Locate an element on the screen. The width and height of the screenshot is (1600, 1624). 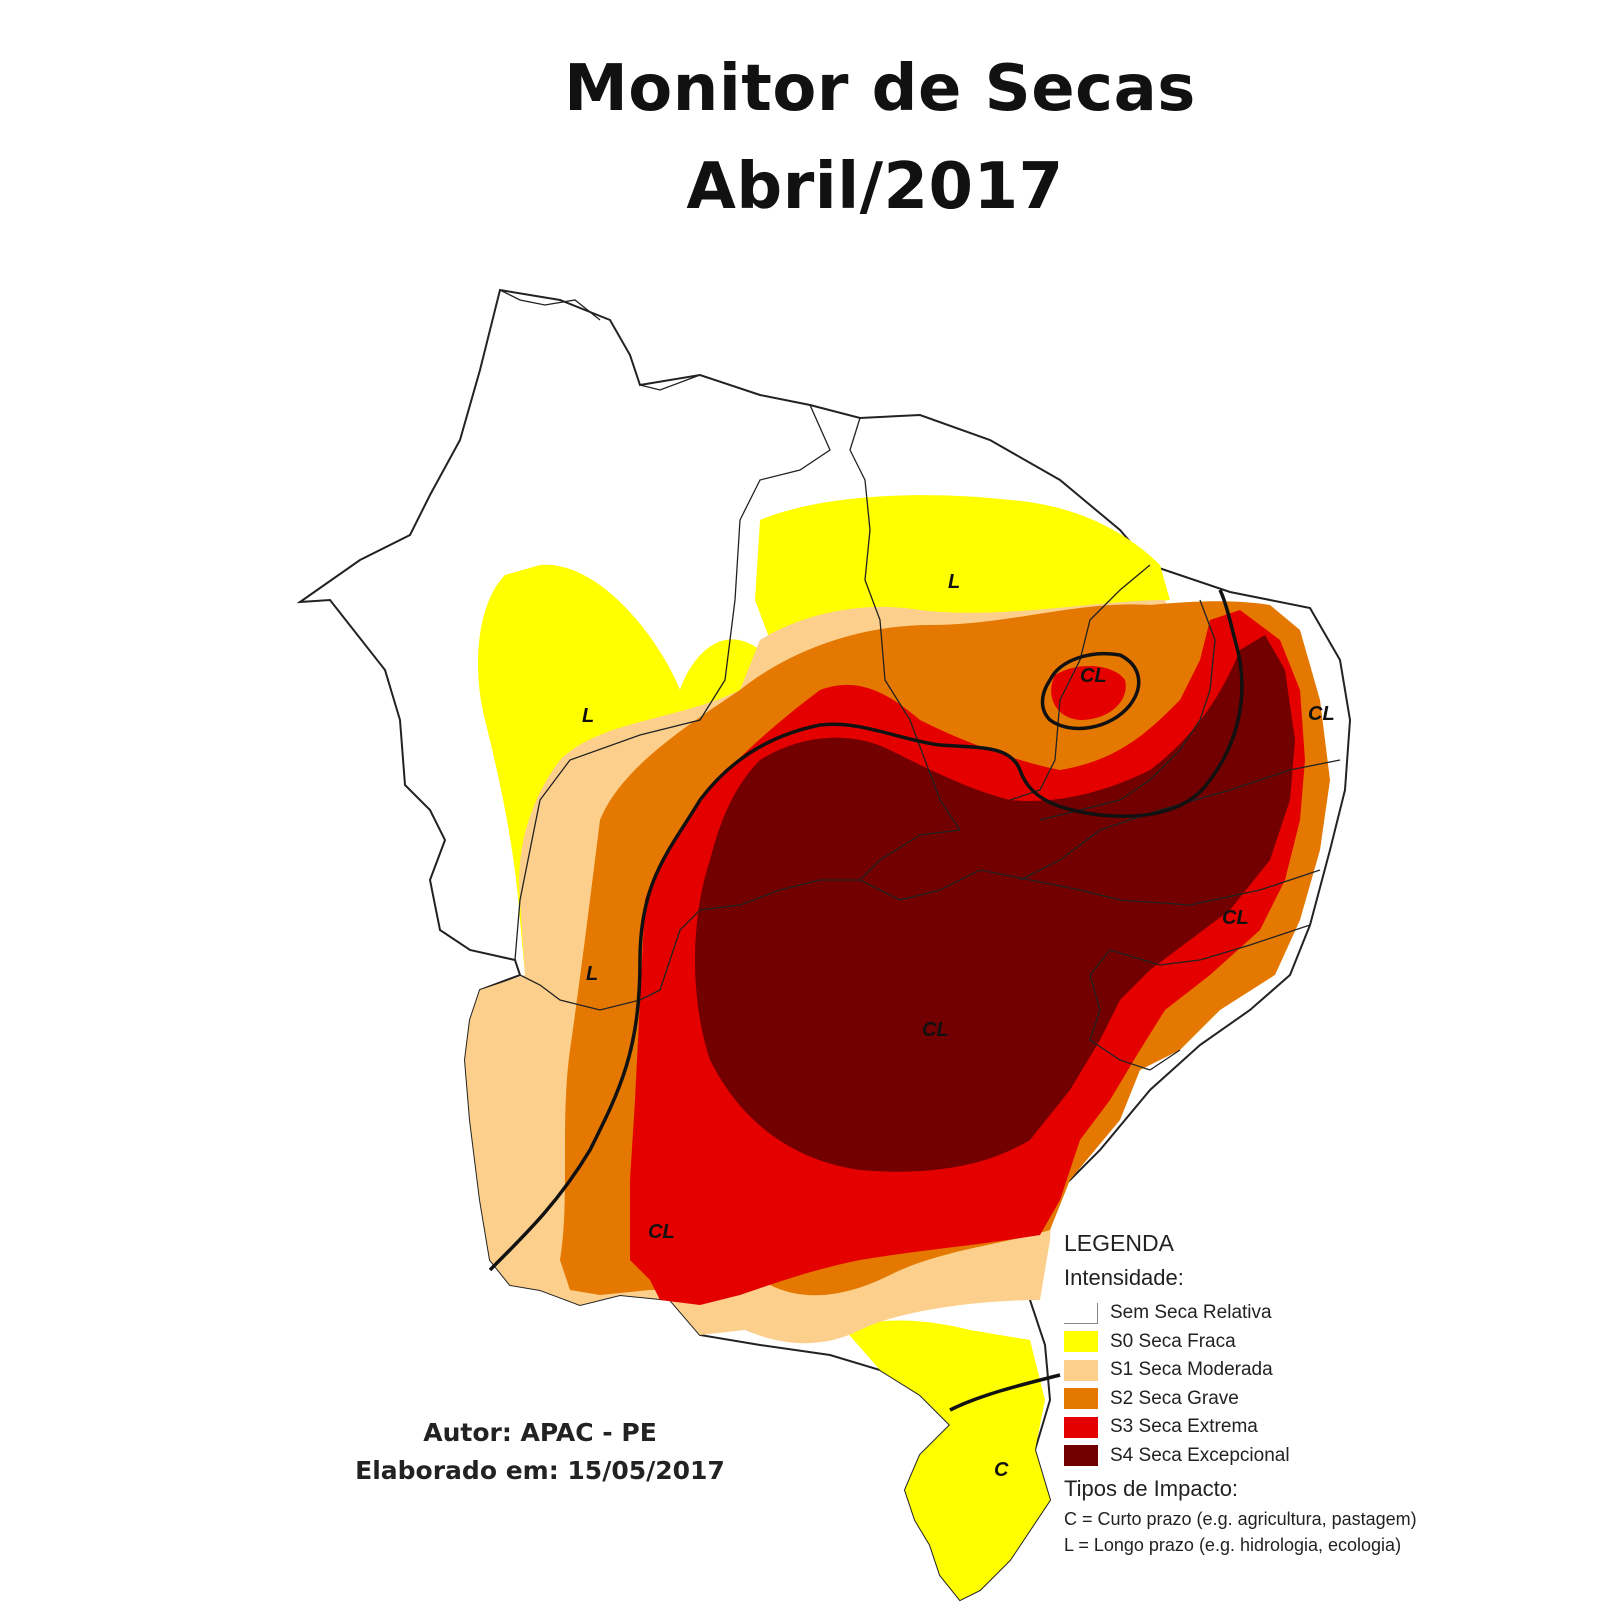
impact-title: Tipos de Impacto: is located at coordinates (1240, 1489).